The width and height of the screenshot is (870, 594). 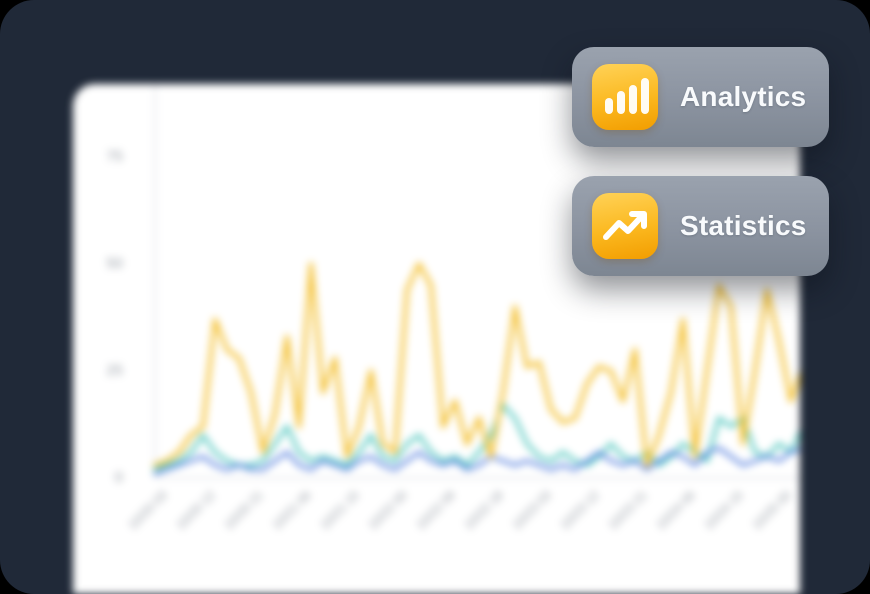 What do you see at coordinates (114, 156) in the screenshot?
I see `y-tick-label: 75` at bounding box center [114, 156].